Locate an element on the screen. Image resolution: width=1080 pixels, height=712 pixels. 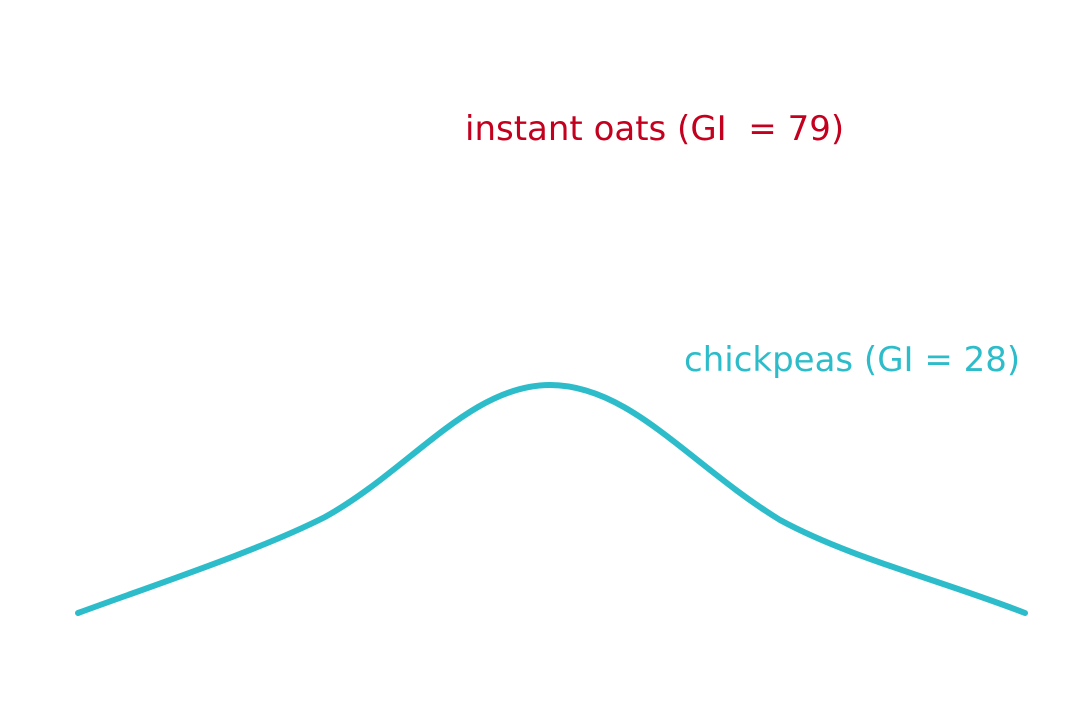
oats-label: instant oats (GI = 79) is located at coordinates (654, 129).